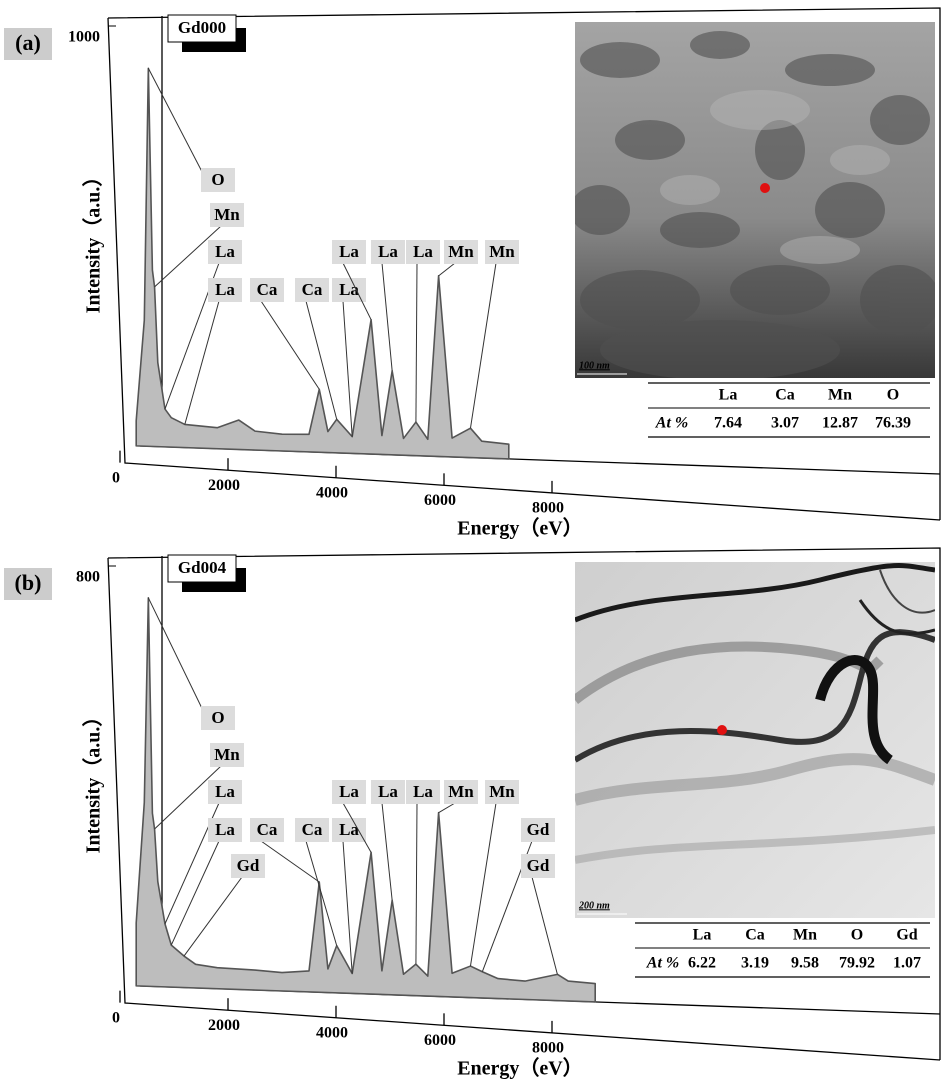 Image resolution: width=944 pixels, height=1083 pixels. I want to click on scale-bar-label: 200 nm, so click(594, 905).